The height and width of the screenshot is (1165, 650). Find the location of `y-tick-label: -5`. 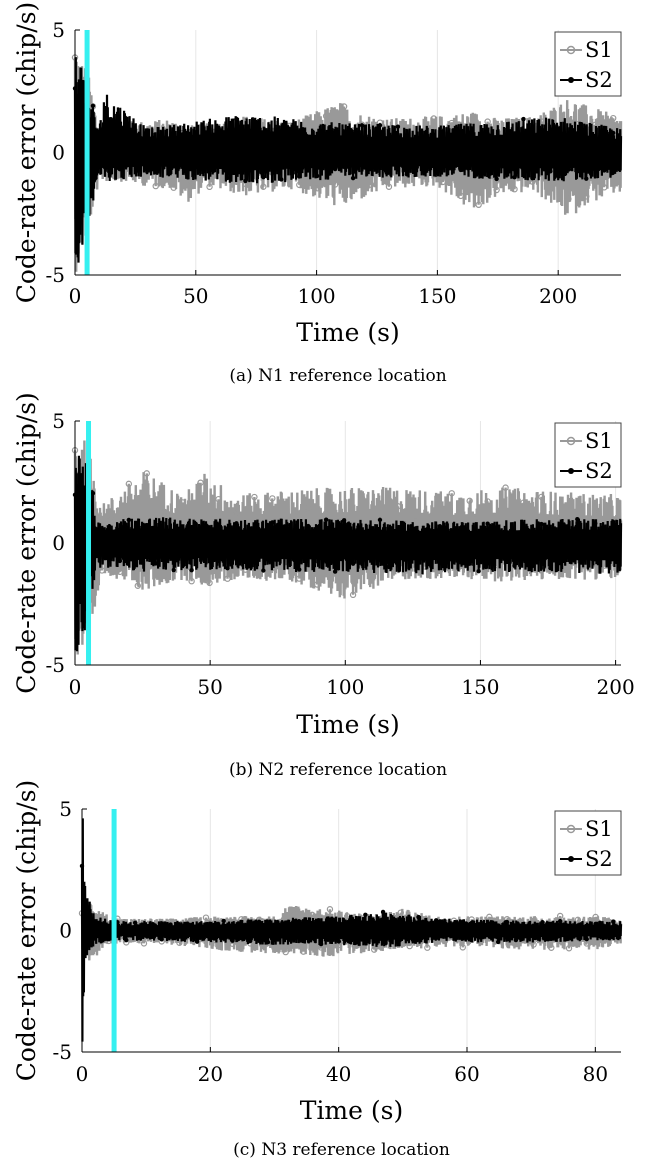

y-tick-label: -5 is located at coordinates (55, 275).